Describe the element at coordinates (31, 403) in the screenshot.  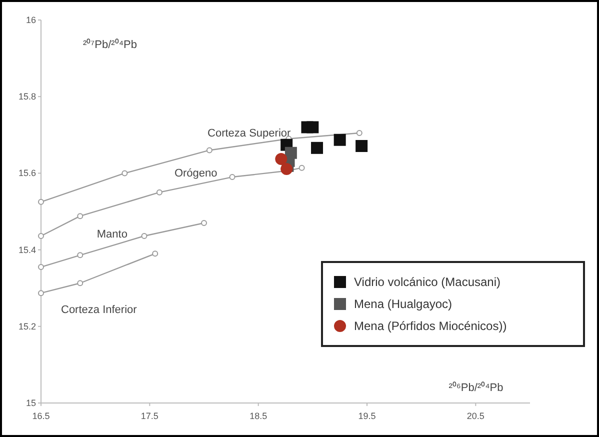
I see `y-tick-label: 15` at that location.